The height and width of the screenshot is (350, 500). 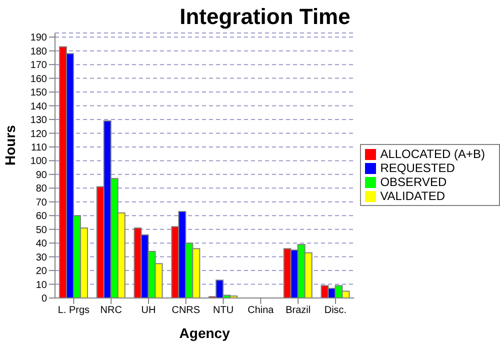 What do you see at coordinates (42, 216) in the screenshot?
I see `y-tick-label: 60` at bounding box center [42, 216].